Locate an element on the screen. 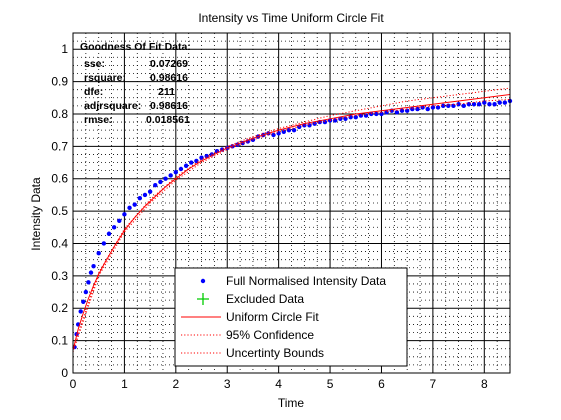 This screenshot has height=420, width=561. y-tick-label: 0.8 is located at coordinates (59, 114).